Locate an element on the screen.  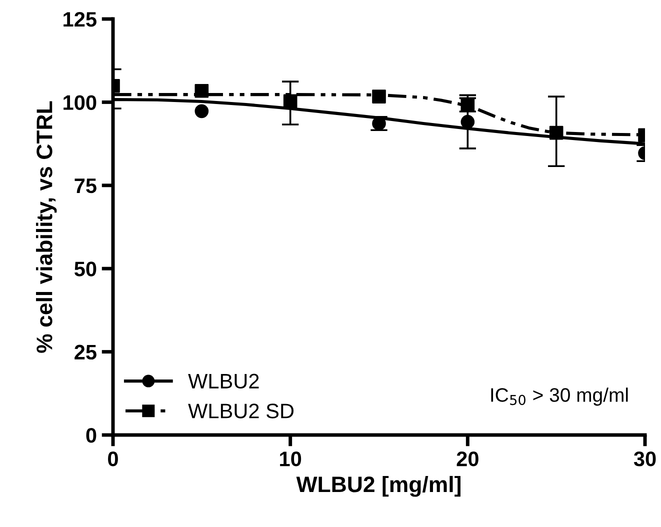
legend-label: WLBU2 is located at coordinates (223, 381).